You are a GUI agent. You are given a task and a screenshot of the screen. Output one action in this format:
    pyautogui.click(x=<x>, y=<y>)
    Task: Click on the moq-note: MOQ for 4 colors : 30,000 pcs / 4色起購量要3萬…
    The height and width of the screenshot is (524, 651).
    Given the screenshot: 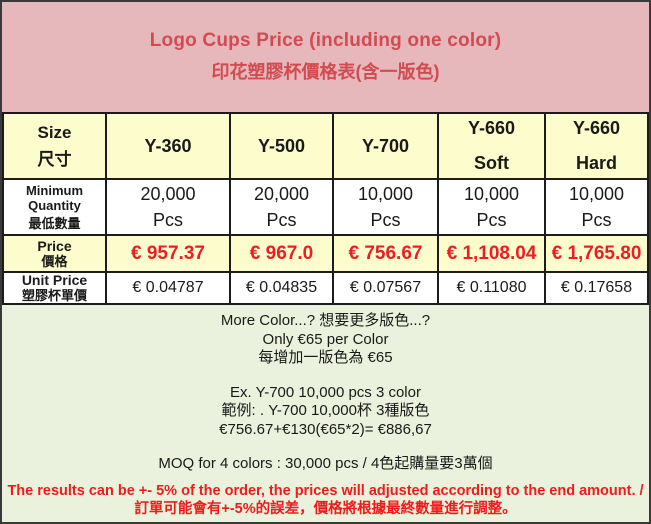 What is the action you would take?
    pyautogui.click(x=325, y=463)
    